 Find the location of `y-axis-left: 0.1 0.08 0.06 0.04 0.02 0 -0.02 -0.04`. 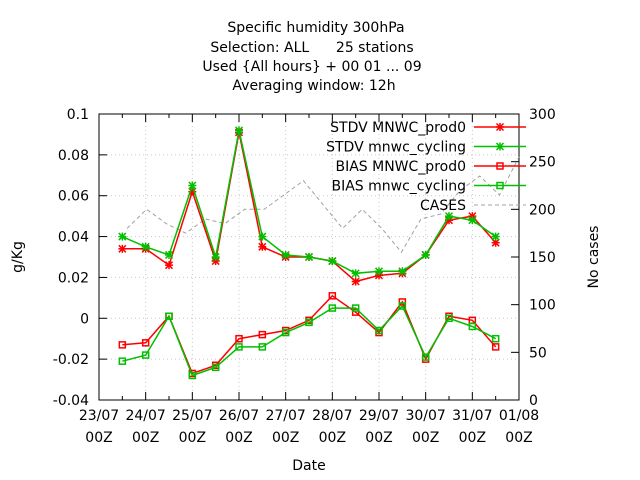

y-axis-left: 0.1 0.08 0.06 0.04 0.02 0 -0.02 -0.04 is located at coordinates (80, 258).